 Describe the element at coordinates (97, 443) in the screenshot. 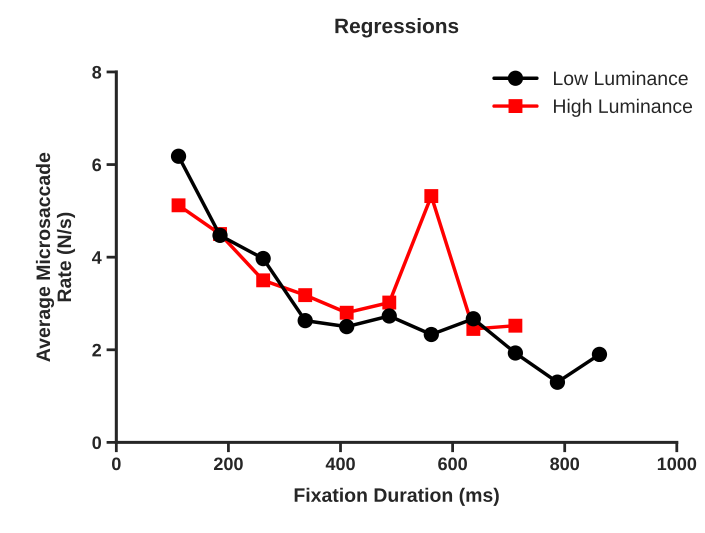

I see `y-tick-label: 0` at that location.